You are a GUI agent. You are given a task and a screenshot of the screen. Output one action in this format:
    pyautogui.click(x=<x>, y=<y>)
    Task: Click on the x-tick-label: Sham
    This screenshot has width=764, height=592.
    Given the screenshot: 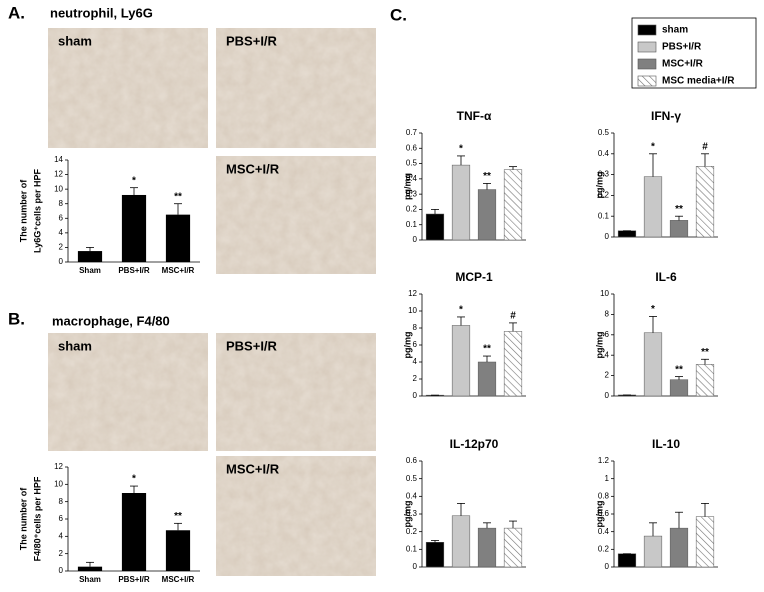 What is the action you would take?
    pyautogui.click(x=90, y=579)
    